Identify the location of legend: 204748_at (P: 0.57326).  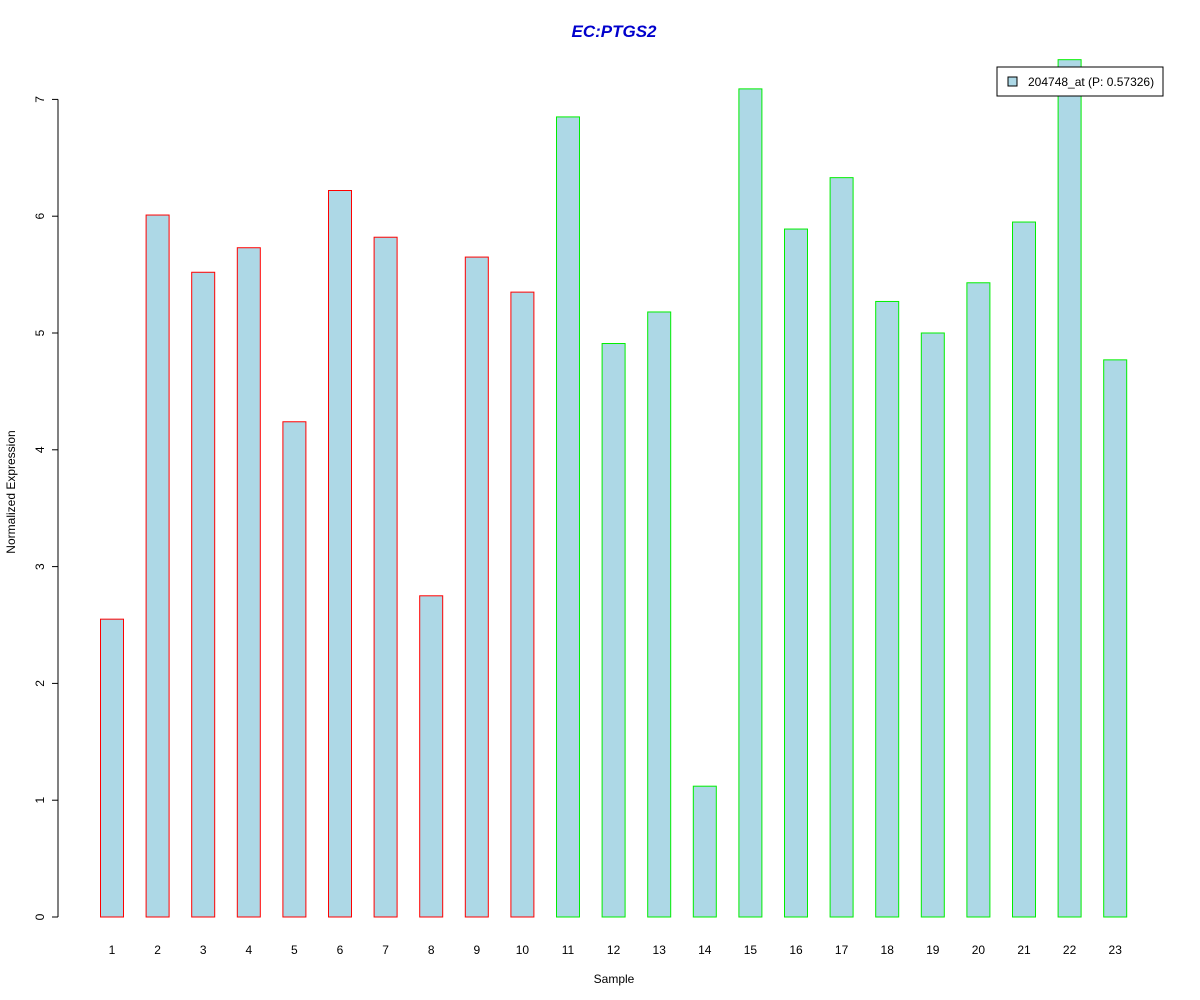
(1080, 81).